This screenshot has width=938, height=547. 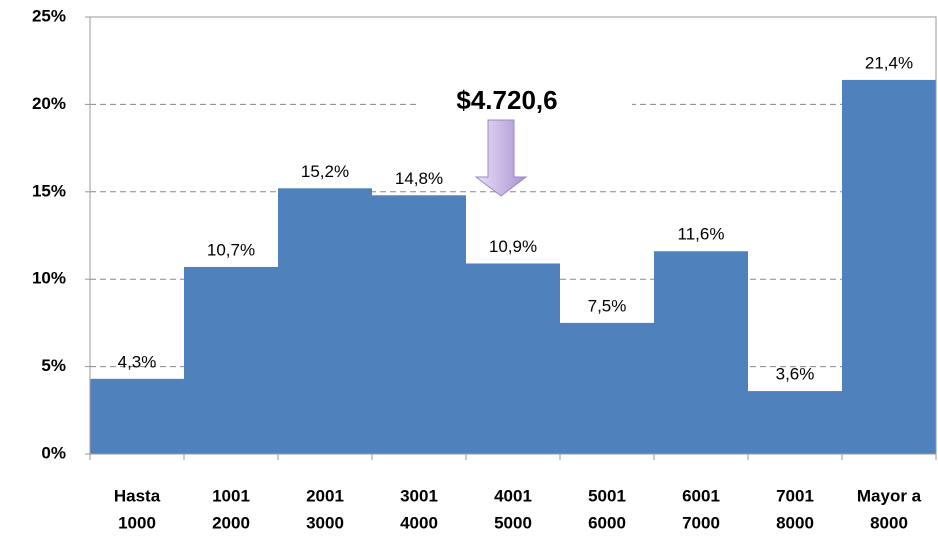 What do you see at coordinates (795, 374) in the screenshot?
I see `value-label: 3,6%` at bounding box center [795, 374].